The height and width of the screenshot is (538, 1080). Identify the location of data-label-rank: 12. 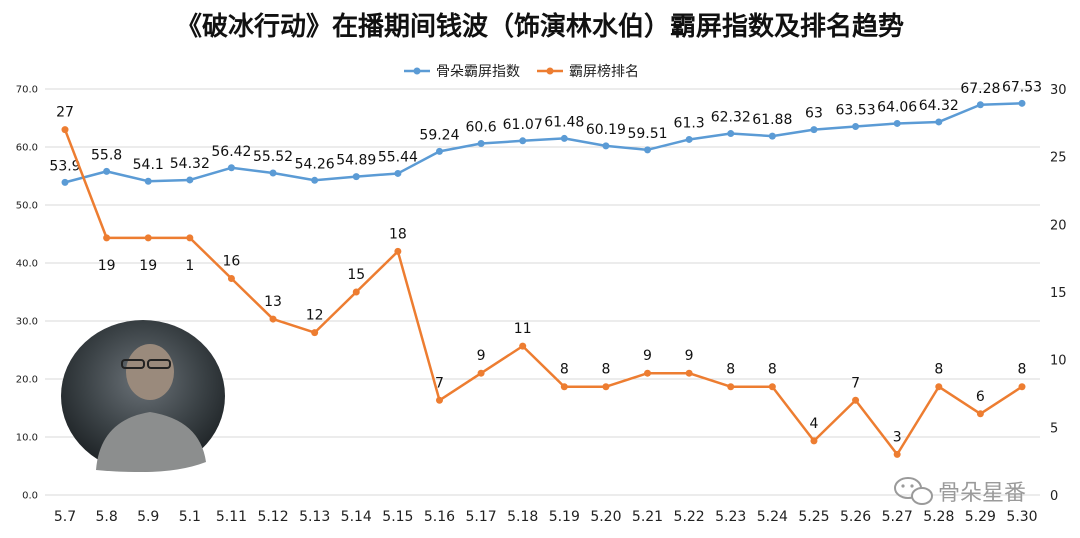
(315, 316).